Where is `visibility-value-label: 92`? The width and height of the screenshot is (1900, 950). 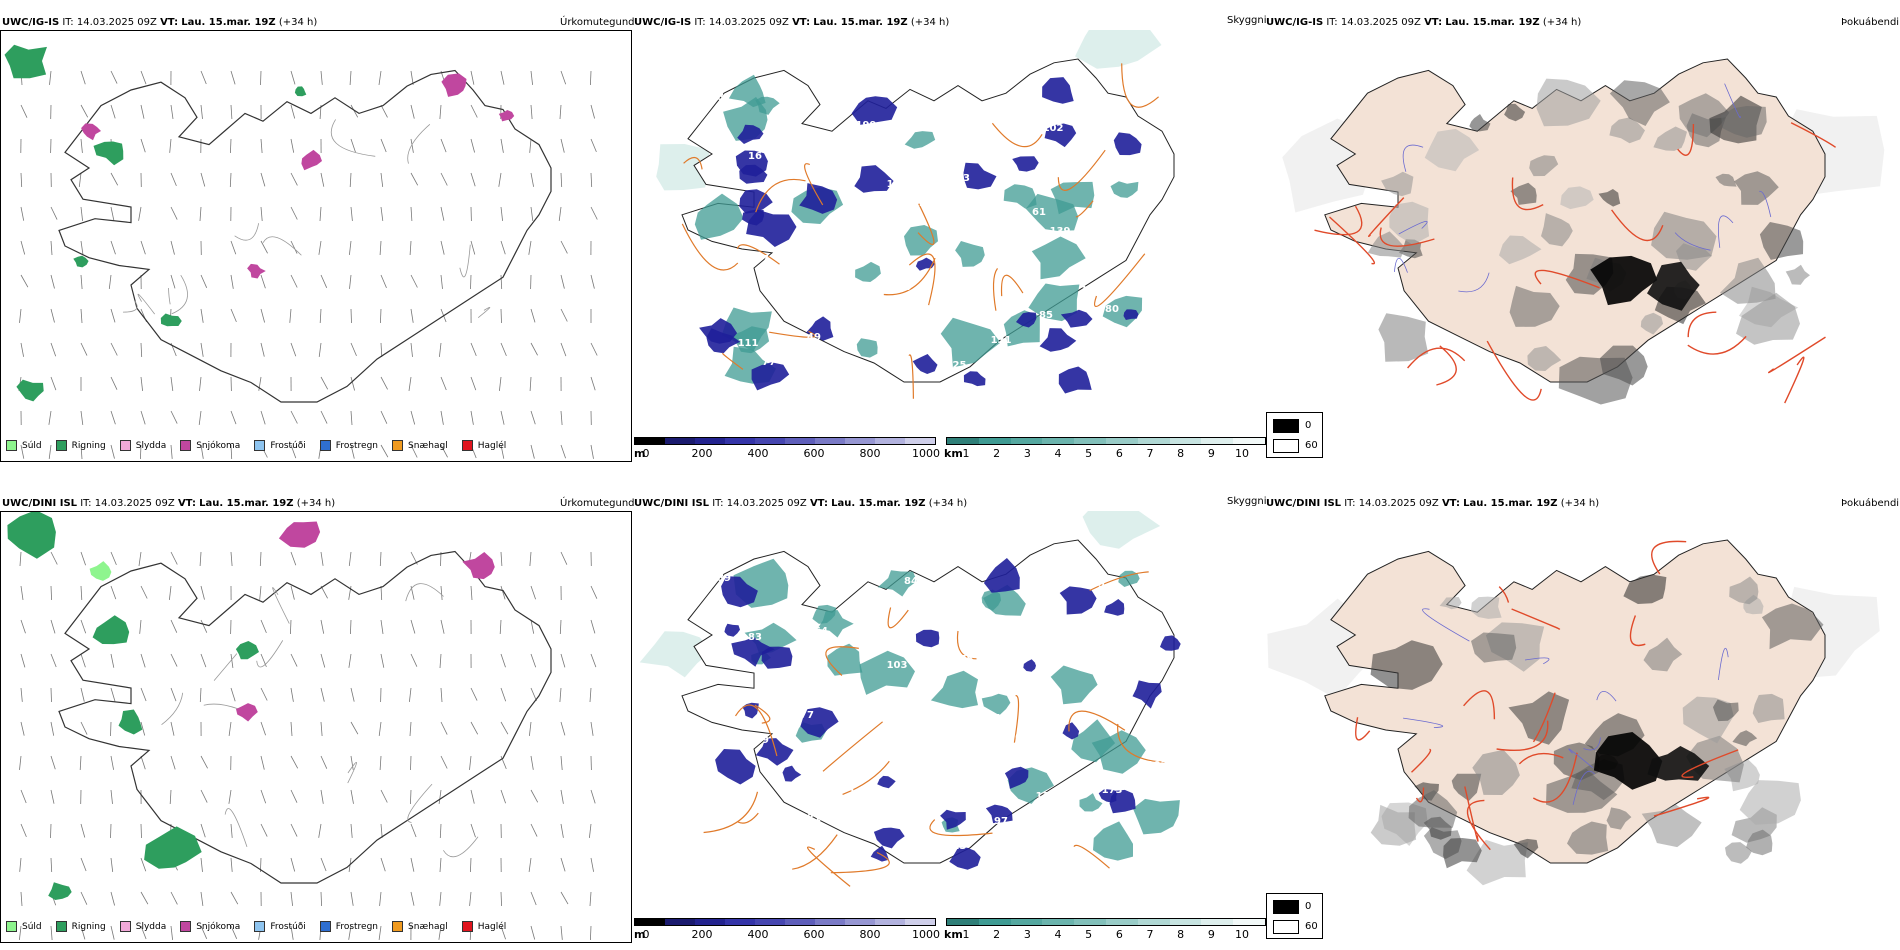 visibility-value-label: 92 is located at coordinates (1157, 284).